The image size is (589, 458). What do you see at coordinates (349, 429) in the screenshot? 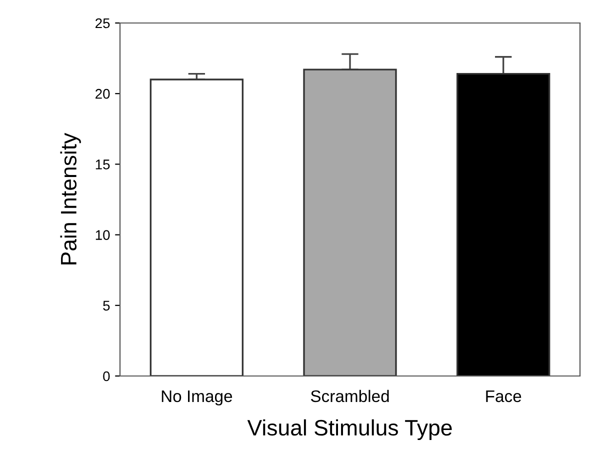
I see `x-axis-title: Visual Stimulus Type` at bounding box center [349, 429].